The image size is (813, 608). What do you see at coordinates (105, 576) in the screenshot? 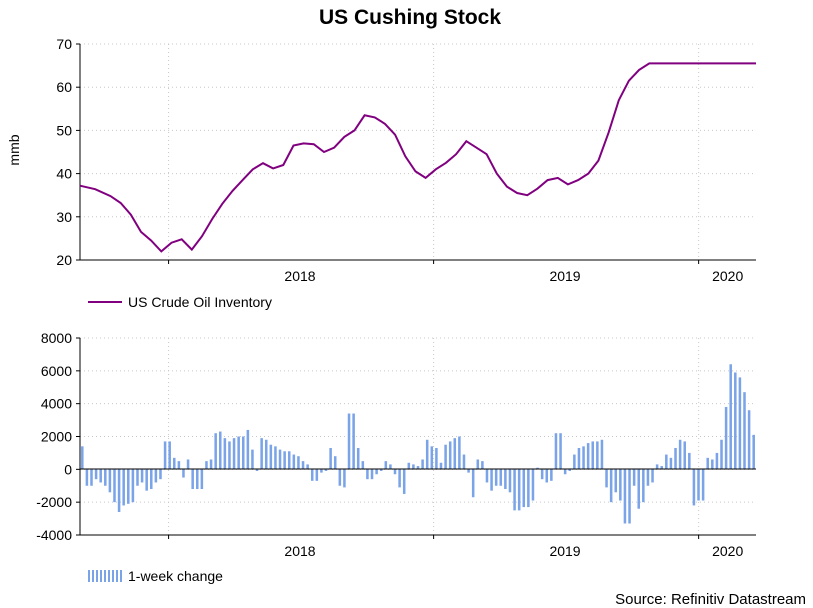
I see `legend-bar-swatch` at bounding box center [105, 576].